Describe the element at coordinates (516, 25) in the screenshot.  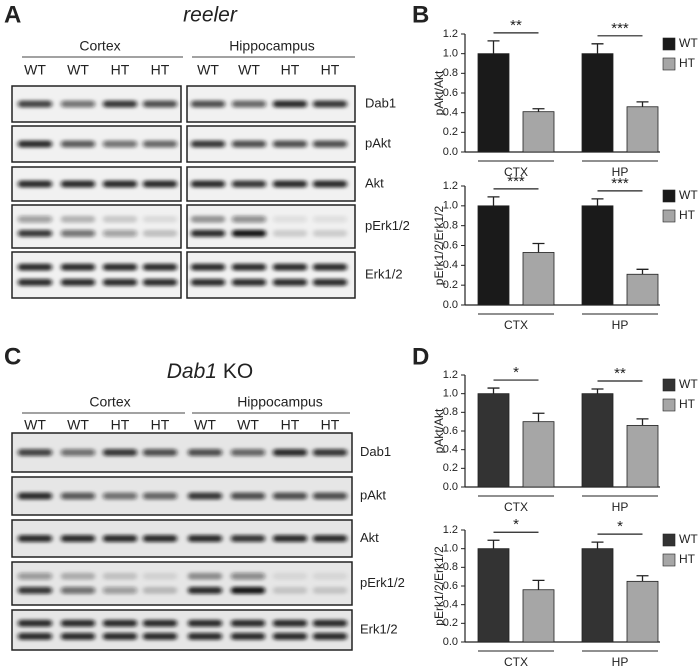
I see `significance-label: **` at that location.